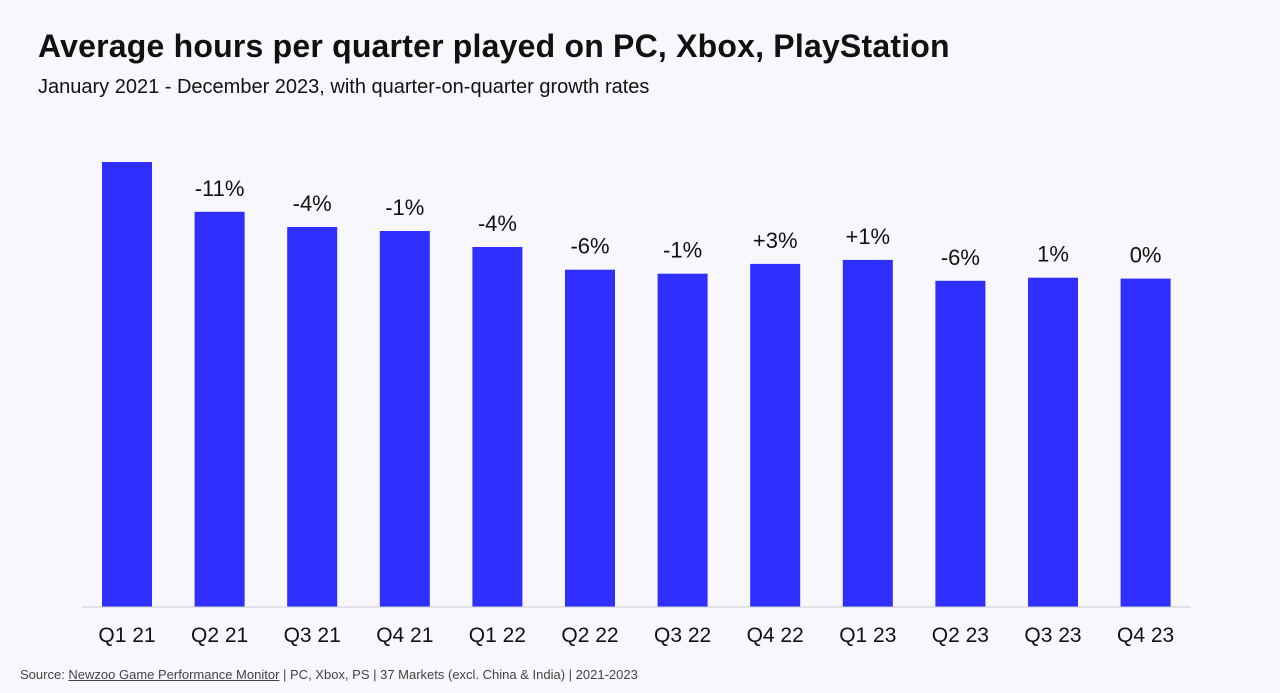 The height and width of the screenshot is (693, 1280). Describe the element at coordinates (1145, 635) in the screenshot. I see `x-tick-label: Q4 23` at that location.